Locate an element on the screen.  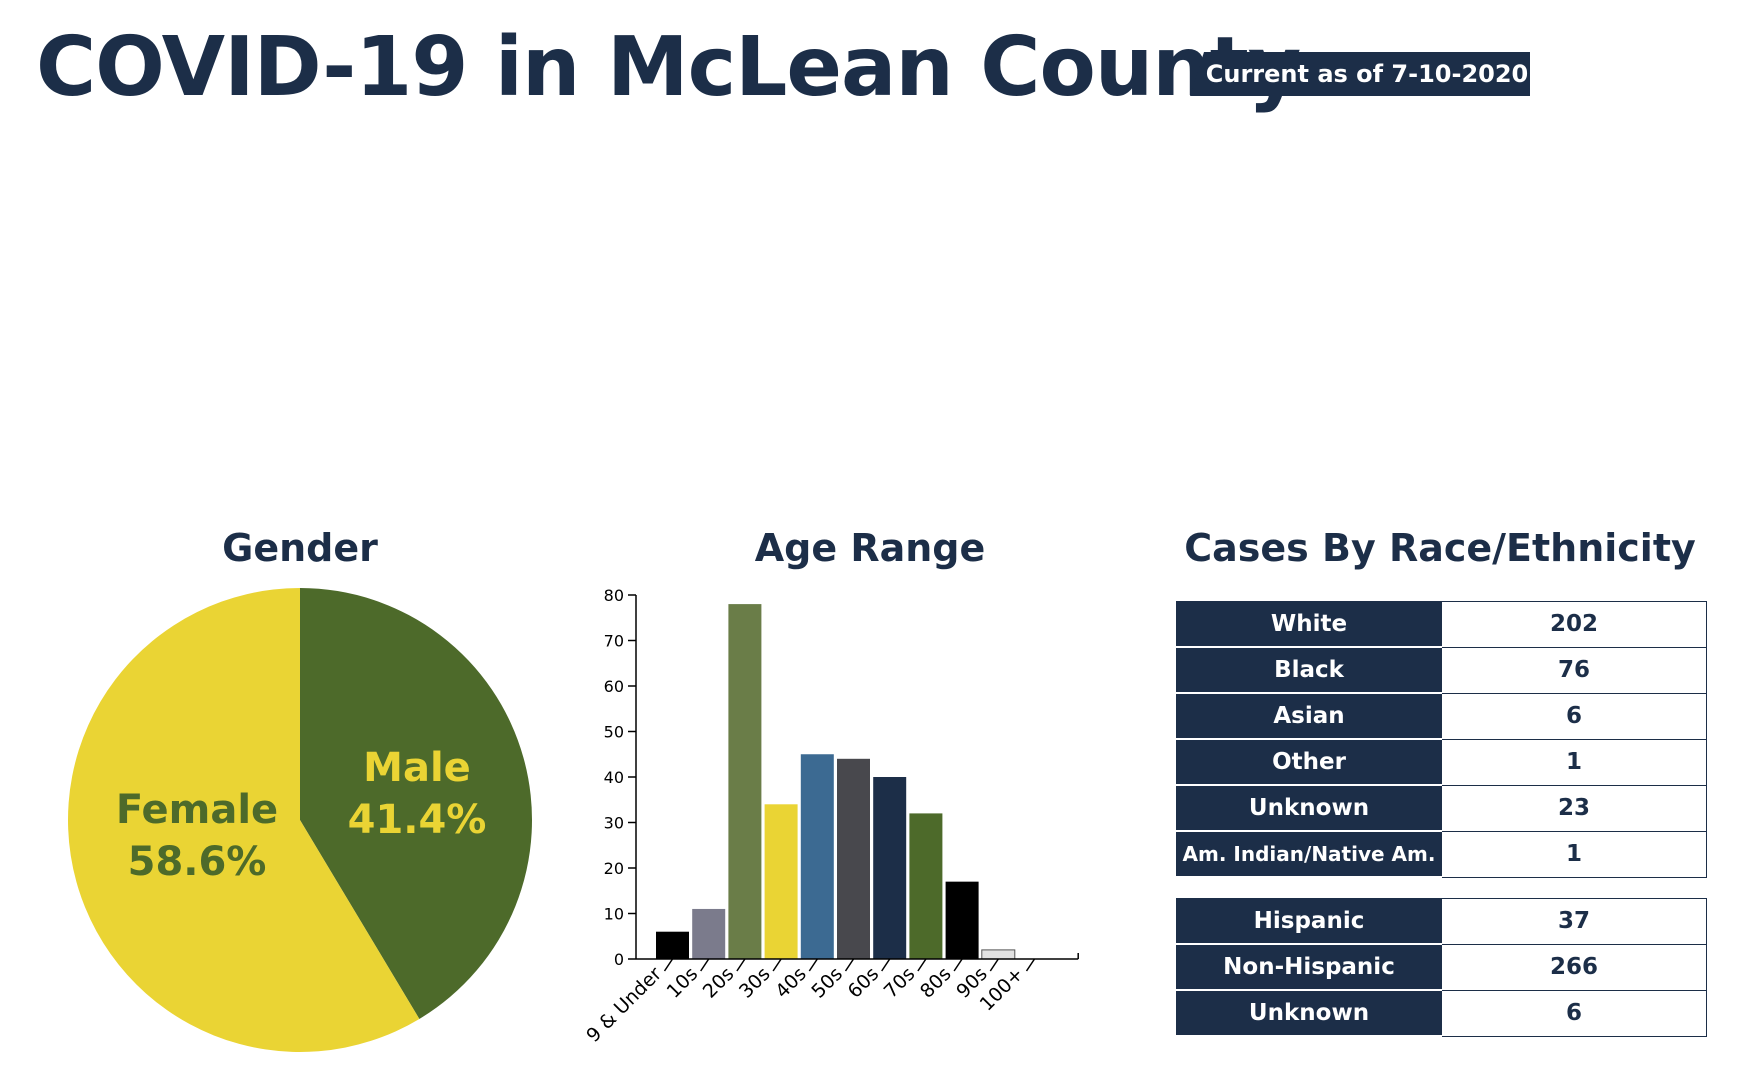
stat-label: Home Isolation is located at coordinates (1561, 224).